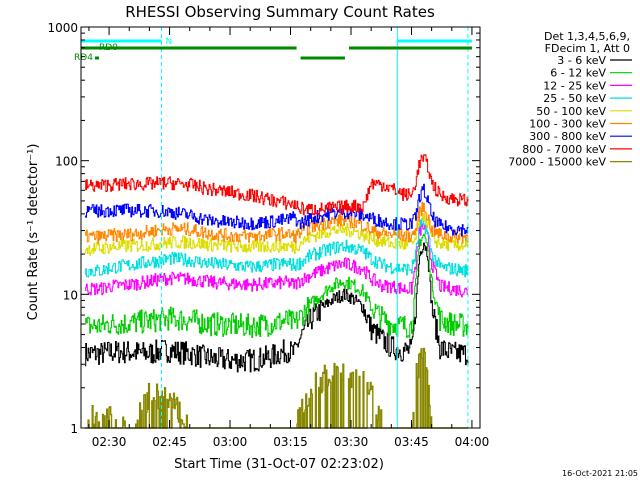  Describe the element at coordinates (109, 442) in the screenshot. I see `x-tick-label: 02:30` at that location.